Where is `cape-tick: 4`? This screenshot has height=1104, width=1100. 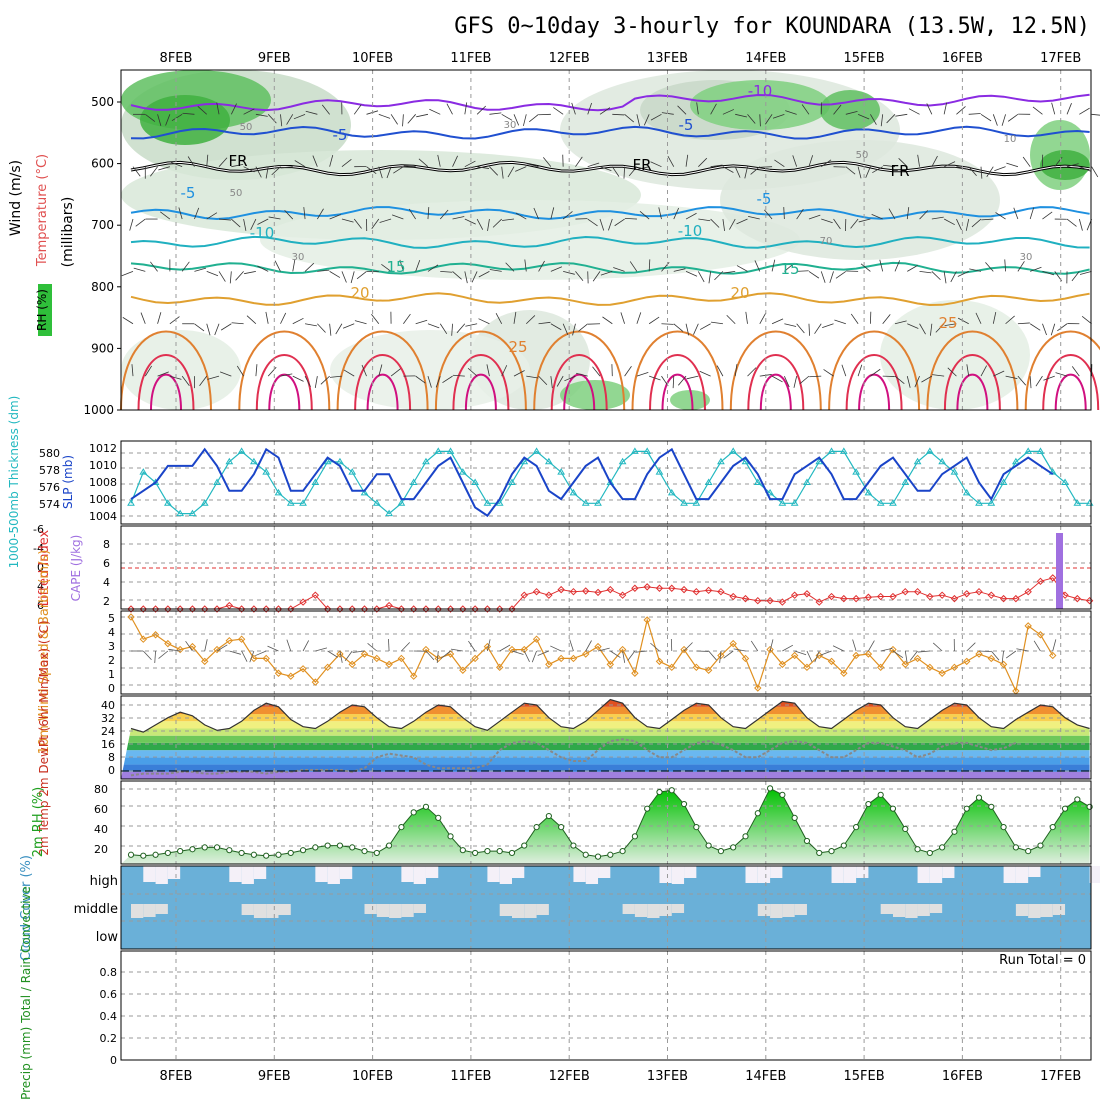 cape-tick: 4 is located at coordinates (106, 582).